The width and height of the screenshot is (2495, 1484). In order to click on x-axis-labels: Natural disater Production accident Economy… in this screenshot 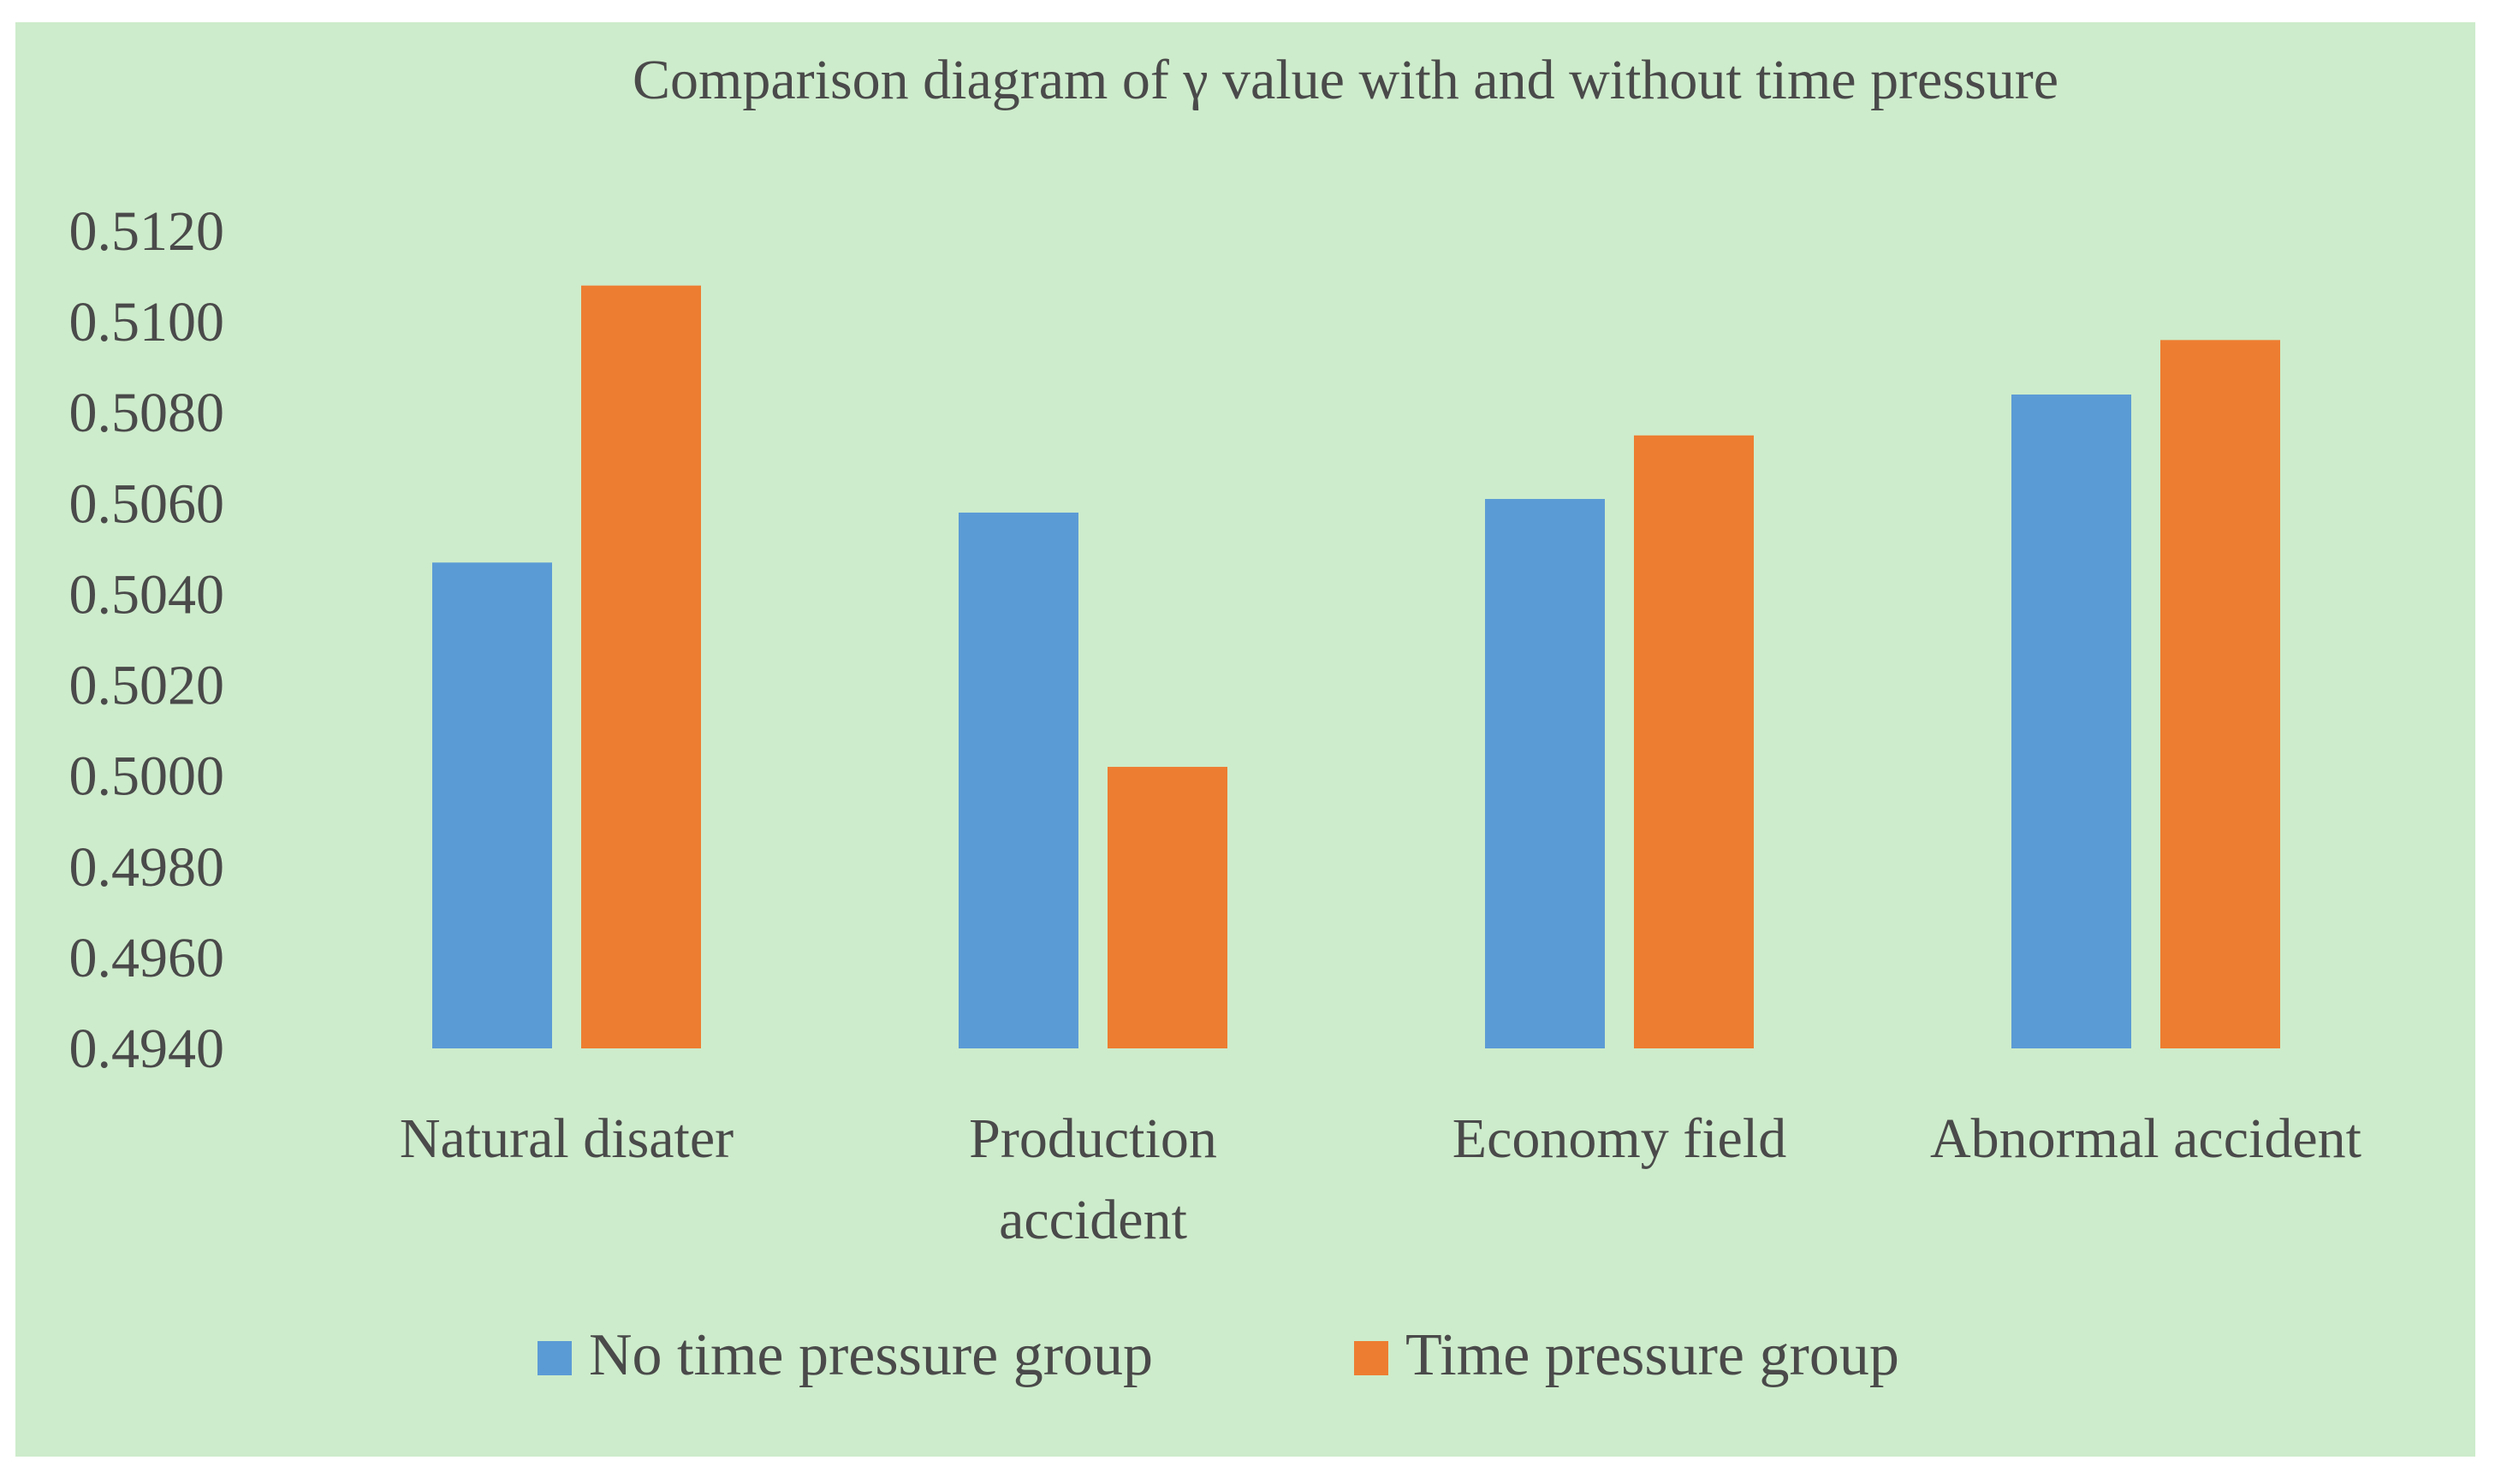, I will do `click(1380, 1179)`.